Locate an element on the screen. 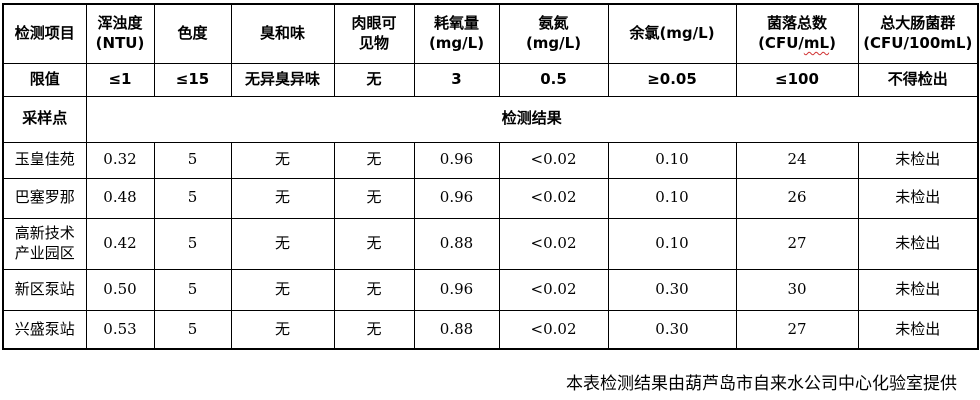  colony-count-unit-spellcheck: mL is located at coordinates (816, 42).